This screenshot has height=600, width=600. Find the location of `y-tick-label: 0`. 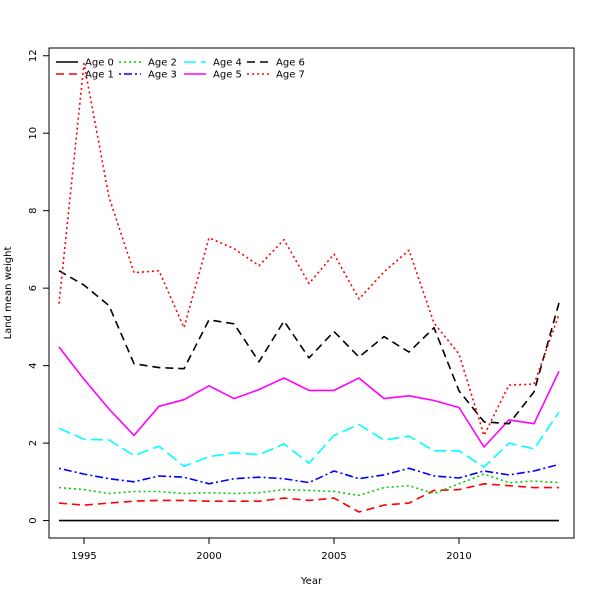

y-tick-label: 0 is located at coordinates (33, 520).